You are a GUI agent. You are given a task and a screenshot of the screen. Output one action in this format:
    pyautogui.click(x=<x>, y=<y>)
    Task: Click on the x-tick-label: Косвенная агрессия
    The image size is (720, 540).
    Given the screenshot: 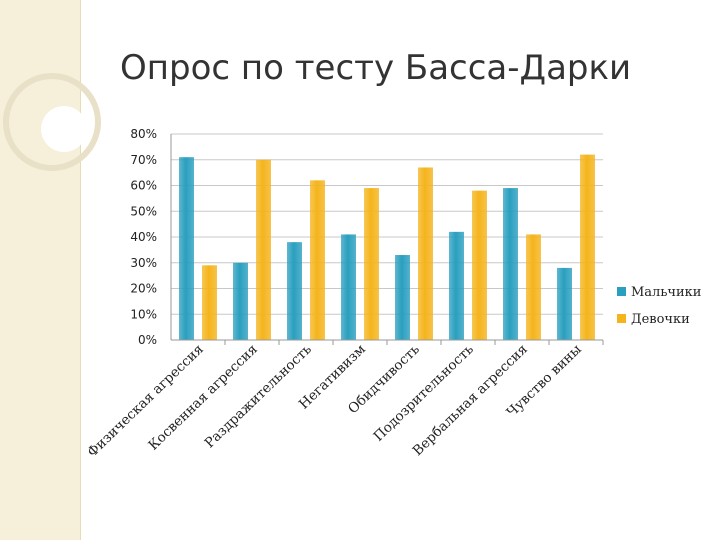 What is the action you would take?
    pyautogui.click(x=202, y=397)
    